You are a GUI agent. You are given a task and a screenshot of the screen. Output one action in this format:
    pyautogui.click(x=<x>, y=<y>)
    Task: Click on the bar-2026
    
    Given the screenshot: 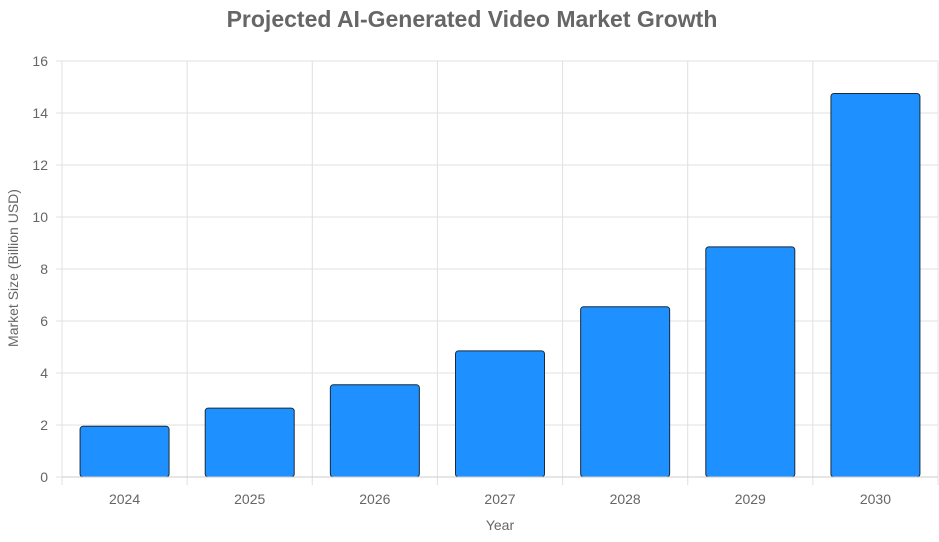 What is the action you would take?
    pyautogui.click(x=374, y=431)
    